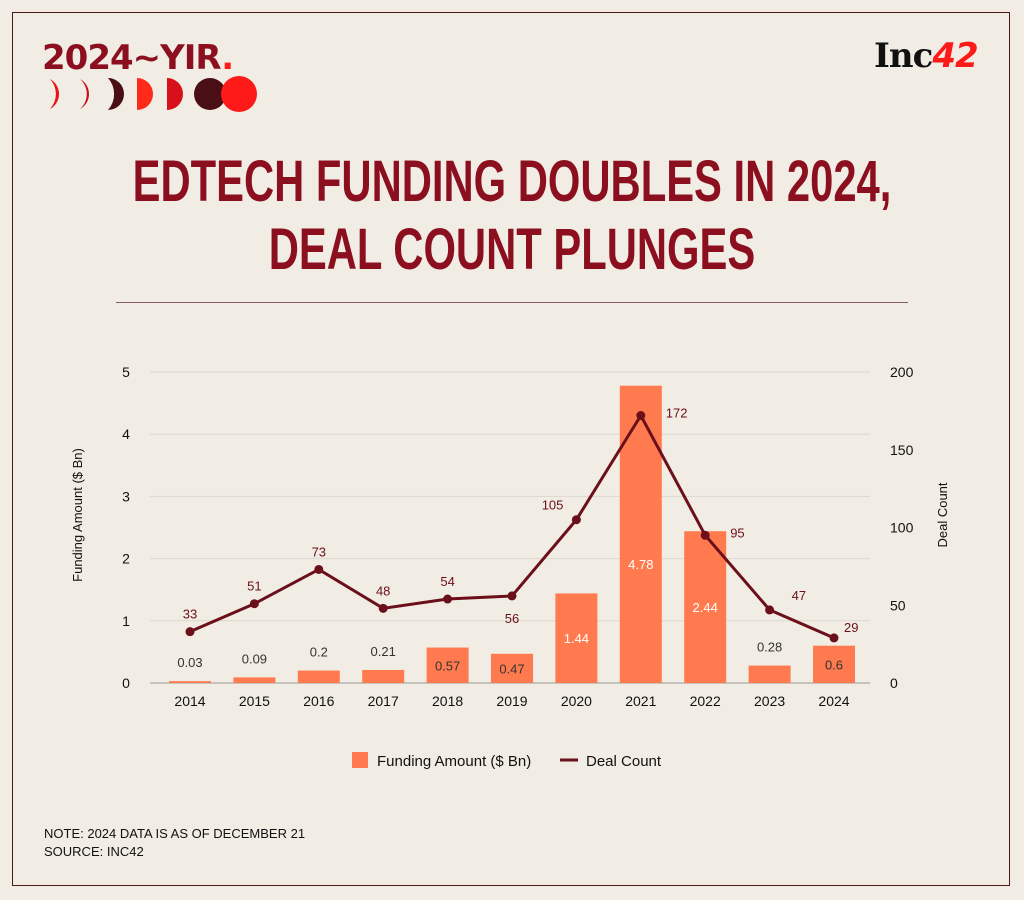 This screenshot has height=900, width=1024. I want to click on bar-2024, so click(834, 664).